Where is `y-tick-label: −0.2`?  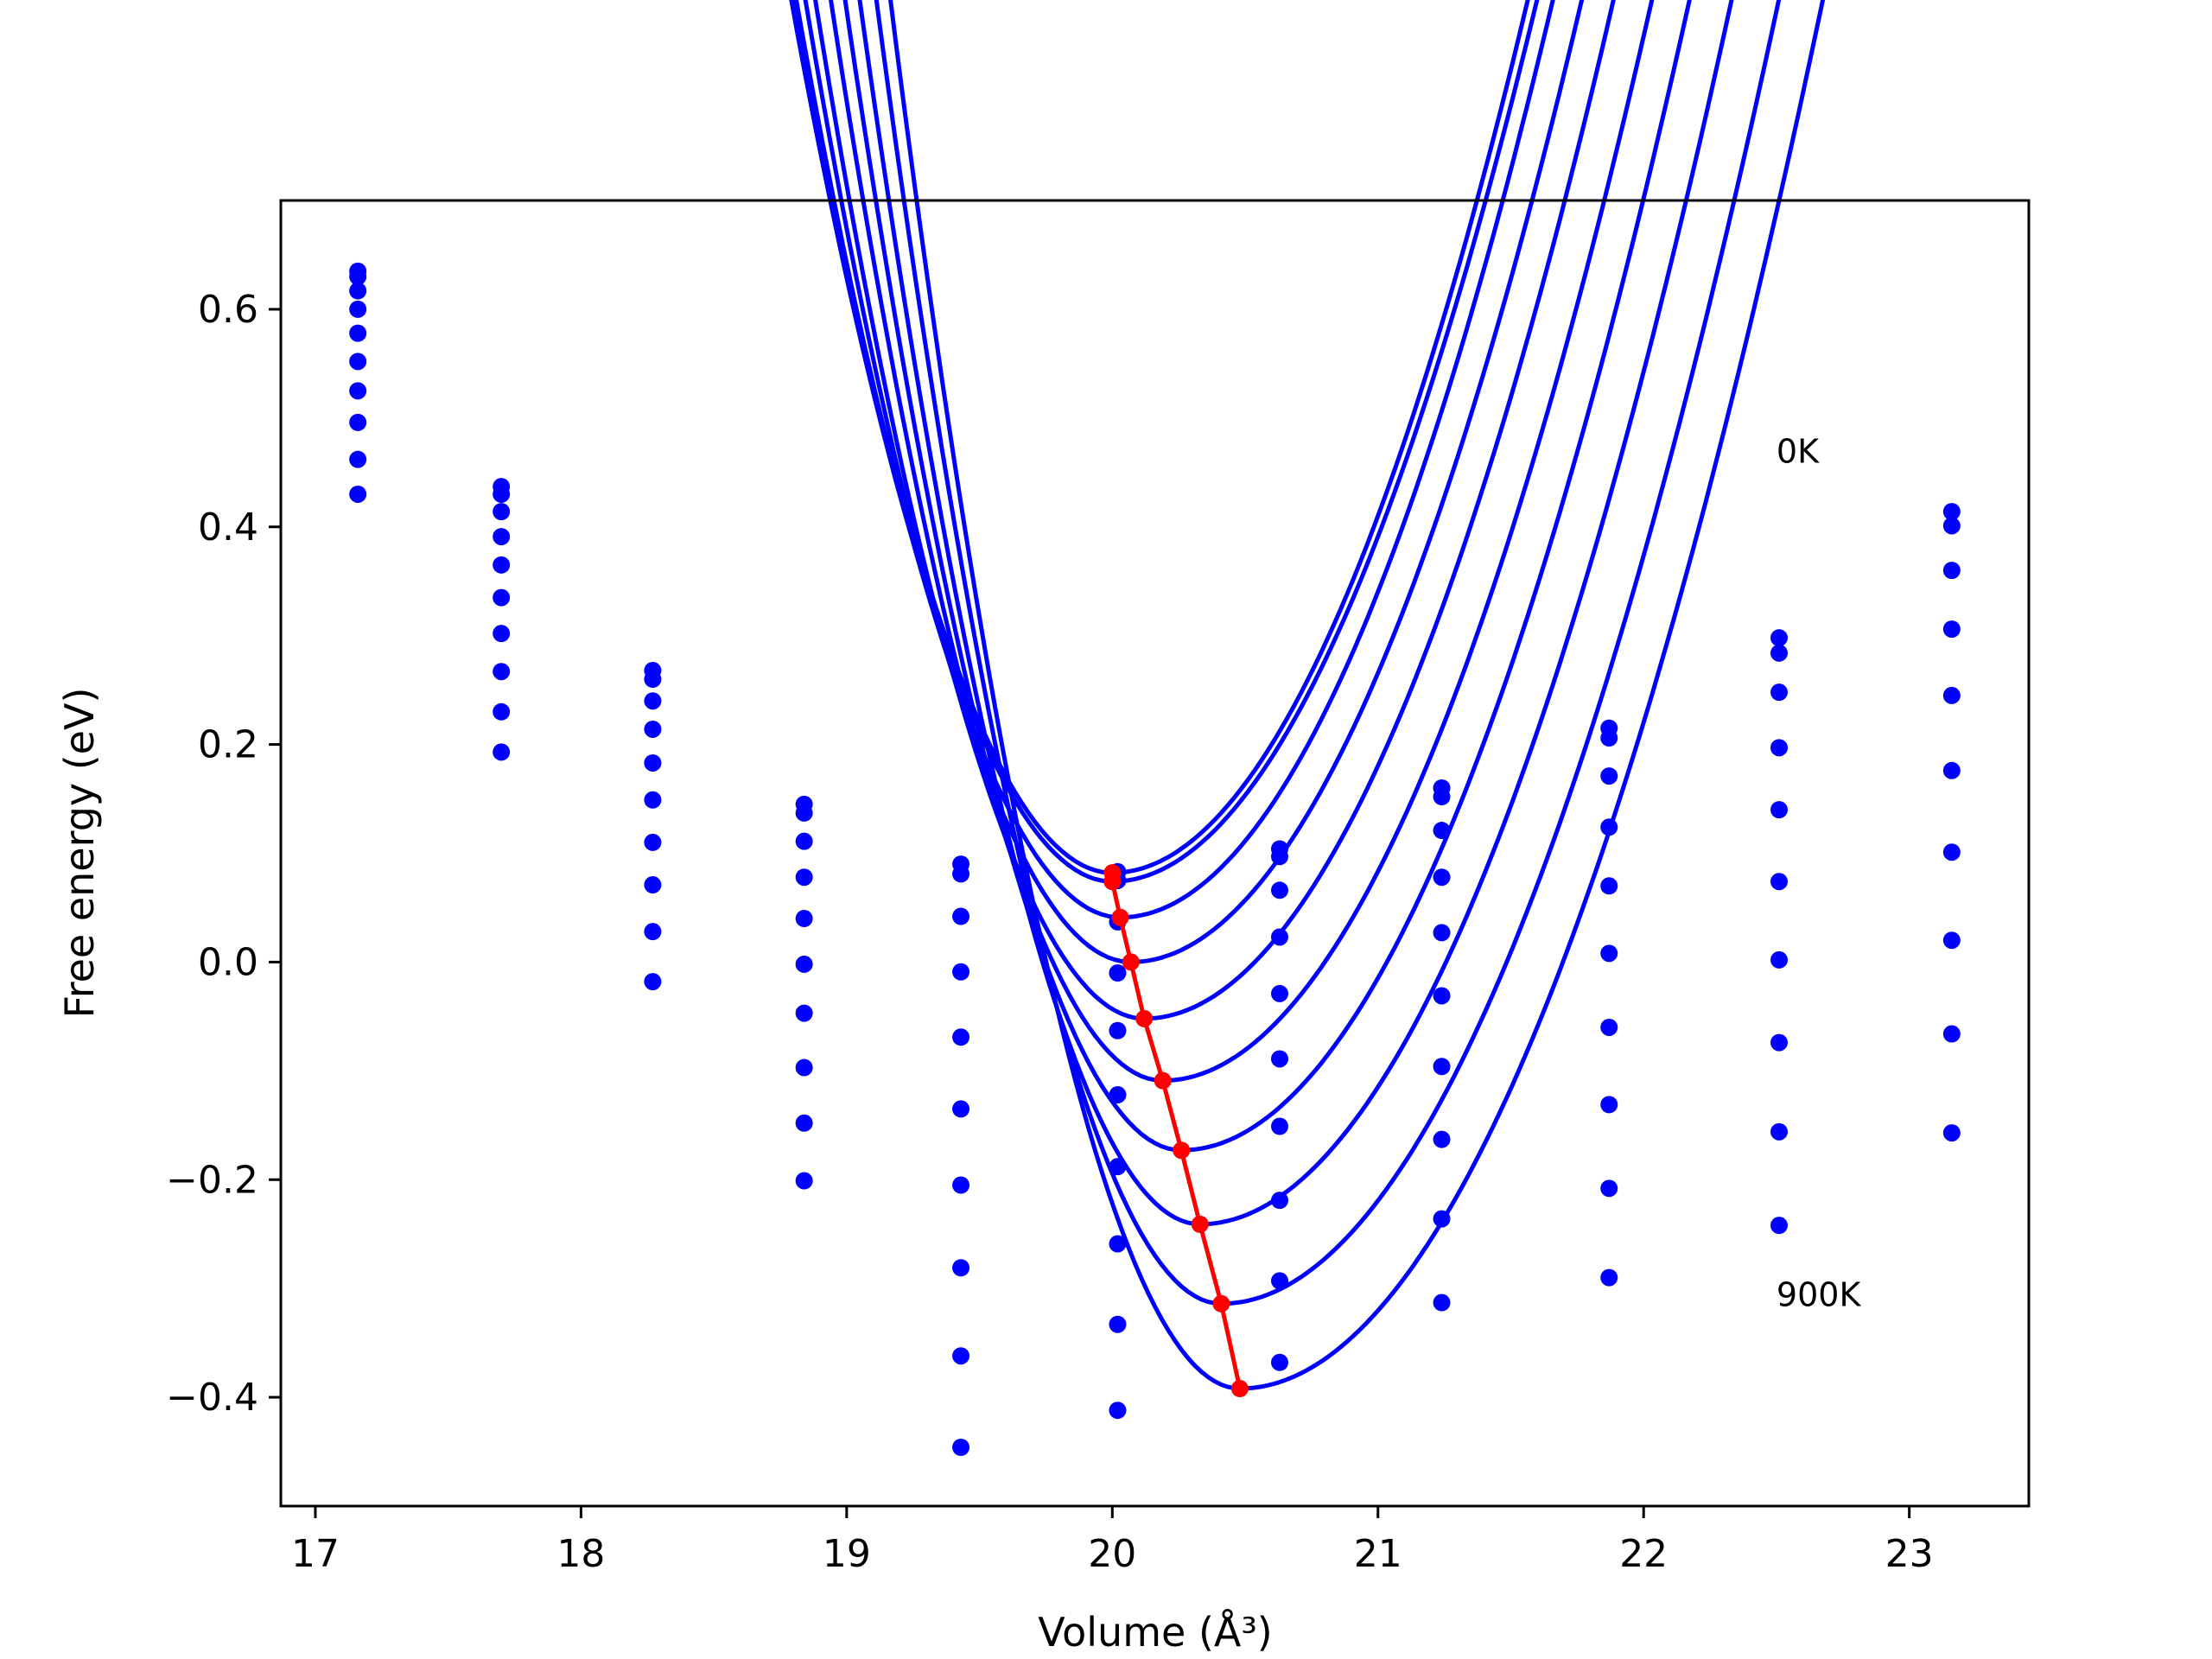
y-tick-label: −0.2 is located at coordinates (212, 1180).